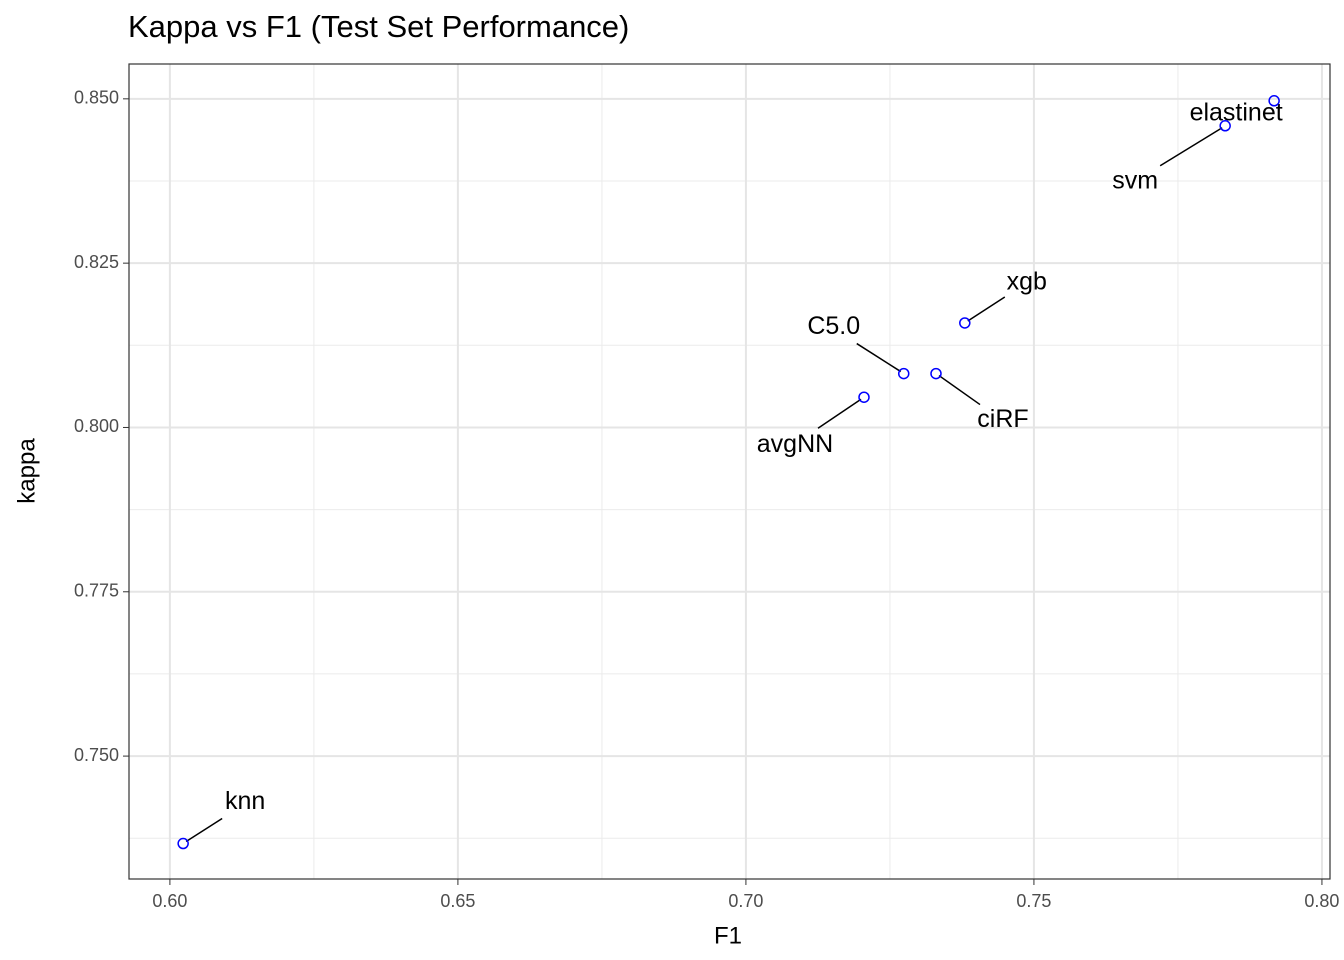 This screenshot has width=1344, height=960. What do you see at coordinates (795, 444) in the screenshot?
I see `point-label: avgNN` at bounding box center [795, 444].